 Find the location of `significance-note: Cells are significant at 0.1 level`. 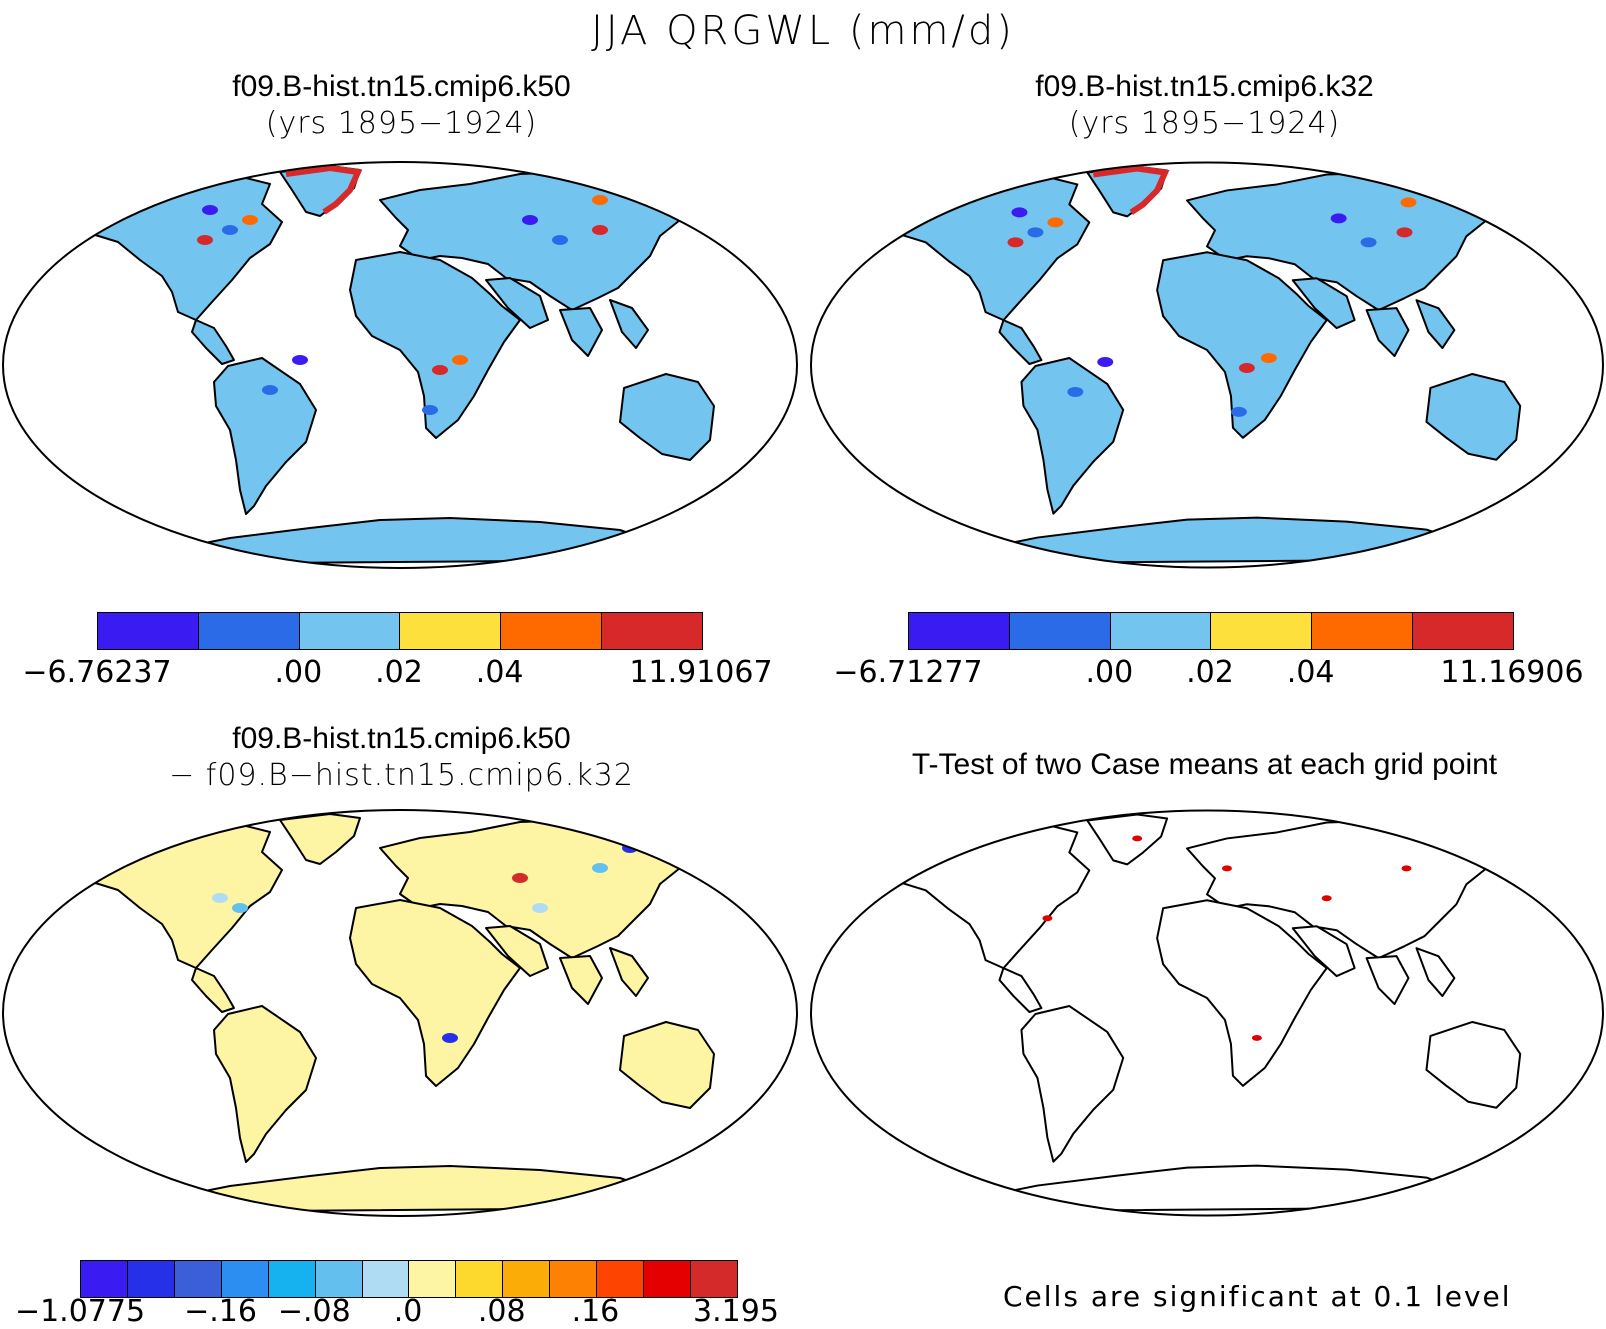

significance-note: Cells are significant at 0.1 level is located at coordinates (1257, 1296).